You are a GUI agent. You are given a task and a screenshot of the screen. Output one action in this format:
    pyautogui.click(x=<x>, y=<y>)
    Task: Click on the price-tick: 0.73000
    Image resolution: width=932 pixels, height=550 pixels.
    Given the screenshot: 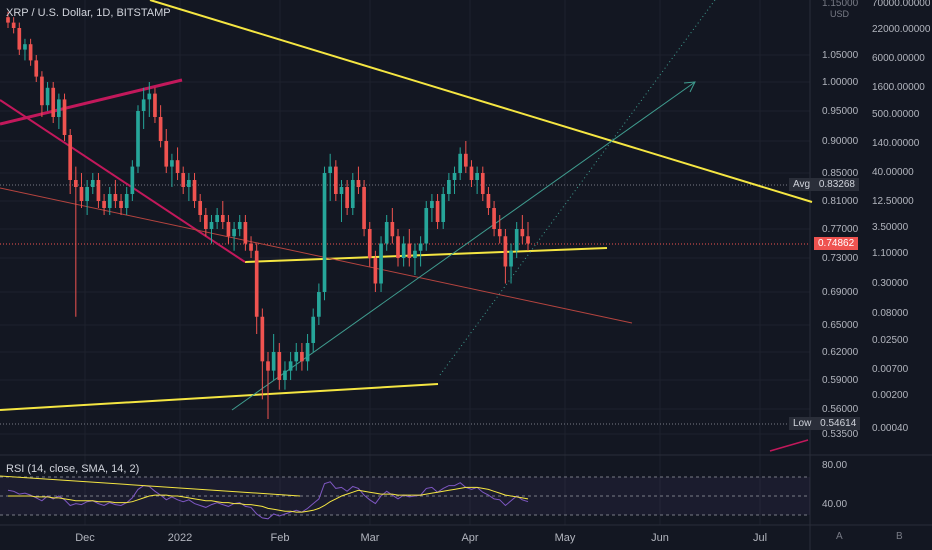 What is the action you would take?
    pyautogui.click(x=840, y=258)
    